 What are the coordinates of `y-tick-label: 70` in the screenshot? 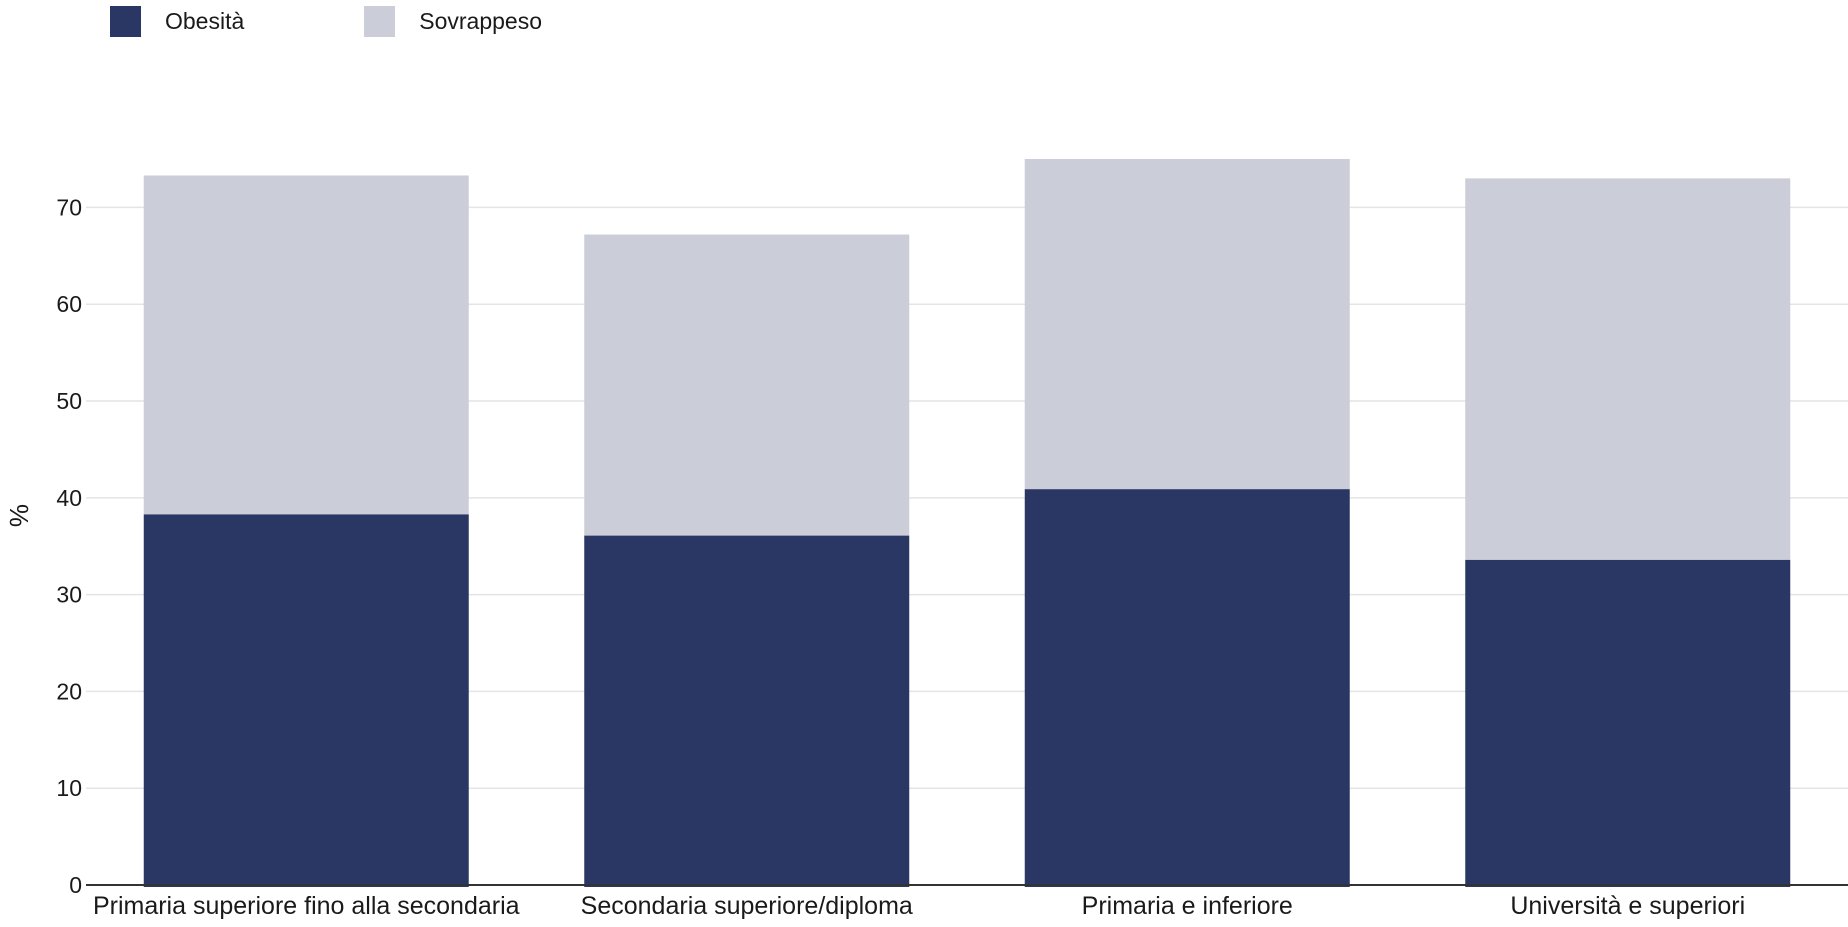 It's located at (69, 207).